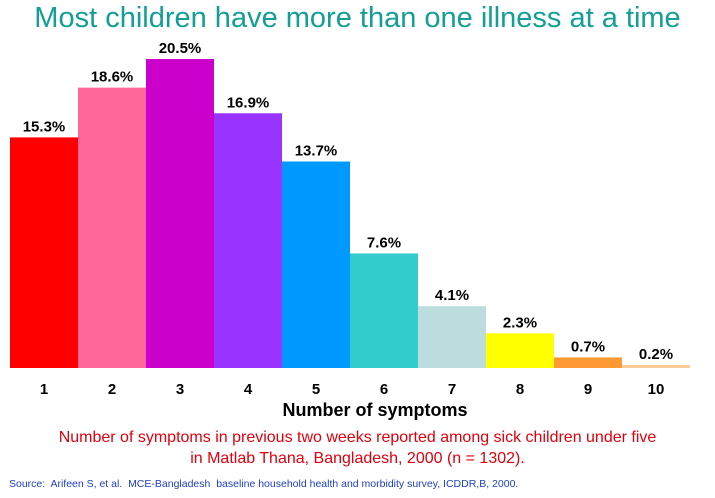 The width and height of the screenshot is (715, 498). What do you see at coordinates (384, 242) in the screenshot?
I see `value-label-6: 7.6%` at bounding box center [384, 242].